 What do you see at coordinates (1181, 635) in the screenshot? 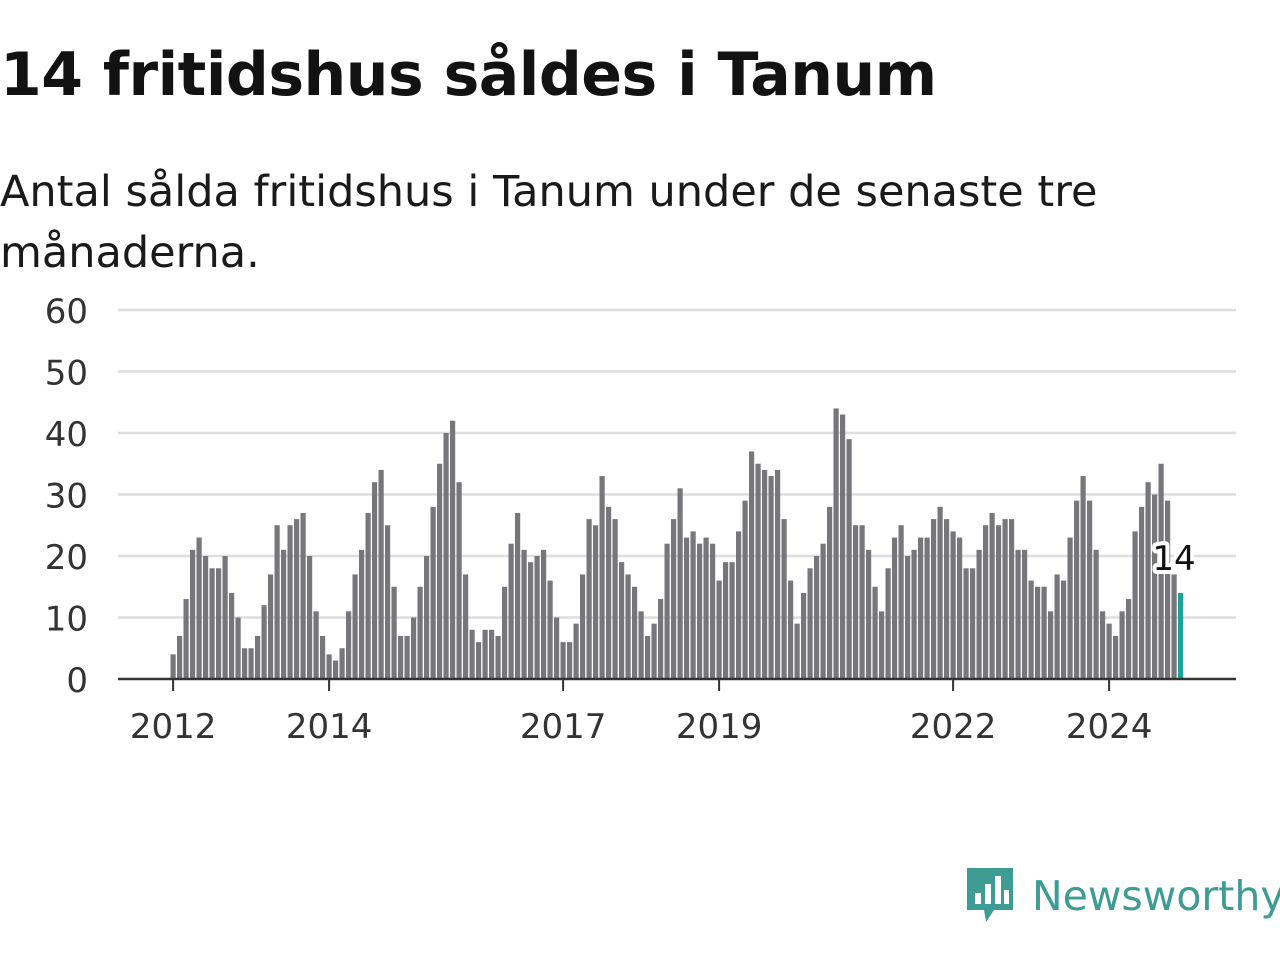
I see `bar-highlight` at bounding box center [1181, 635].